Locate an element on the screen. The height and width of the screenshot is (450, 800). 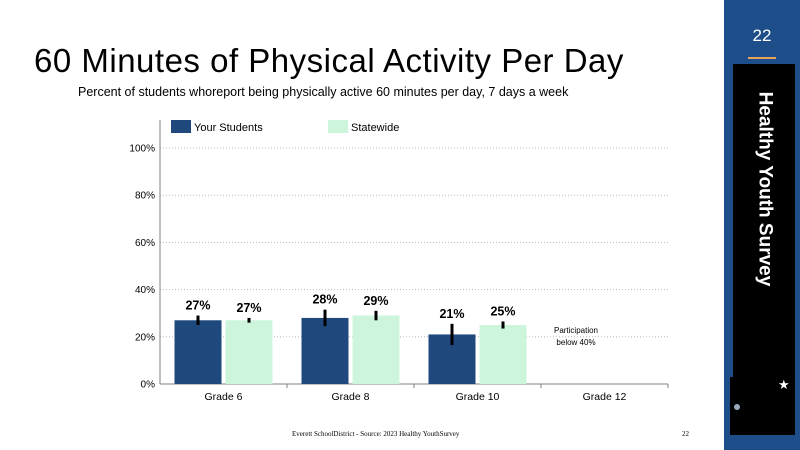
logo-dot-icon is located at coordinates (737, 407).